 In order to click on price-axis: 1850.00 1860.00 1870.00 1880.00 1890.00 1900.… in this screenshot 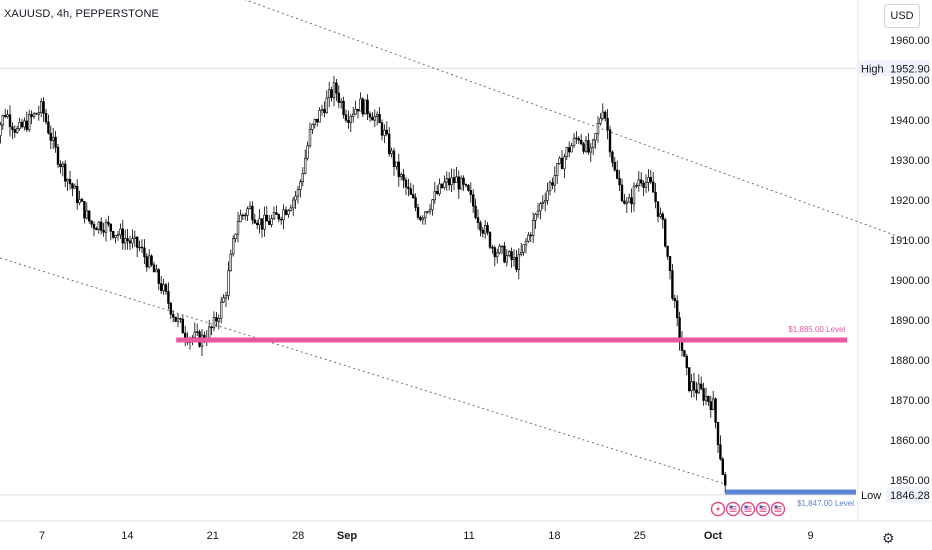, I will do `click(893, 260)`.